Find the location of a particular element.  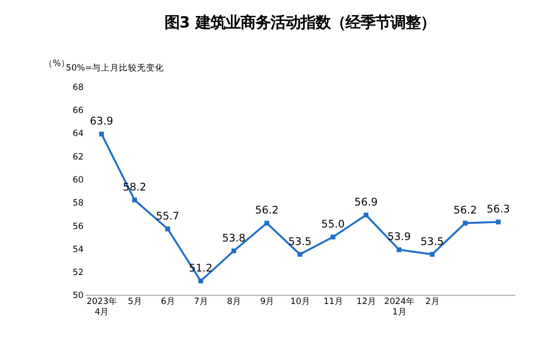

text: 50%=与上月比较无变化 is located at coordinates (115, 68).